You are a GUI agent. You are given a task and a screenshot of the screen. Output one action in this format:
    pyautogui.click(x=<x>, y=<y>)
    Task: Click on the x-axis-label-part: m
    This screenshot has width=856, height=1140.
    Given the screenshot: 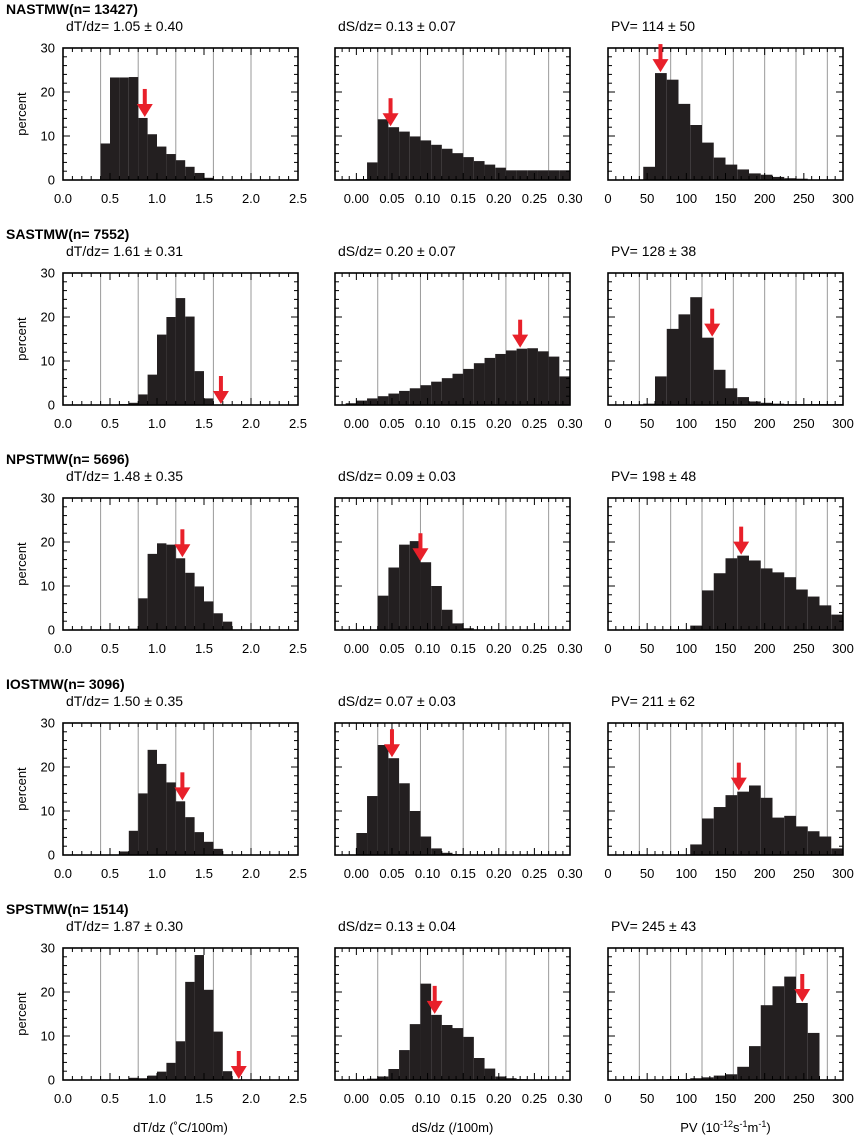 What is the action you would take?
    pyautogui.click(x=753, y=1127)
    